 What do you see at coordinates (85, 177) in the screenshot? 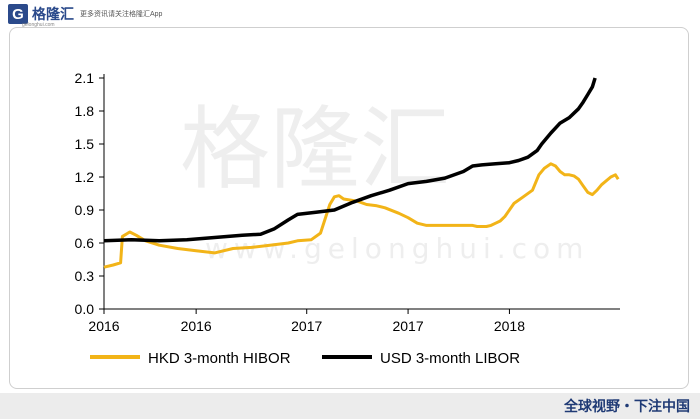
I see `y-tick-label: 1.2` at bounding box center [85, 177].